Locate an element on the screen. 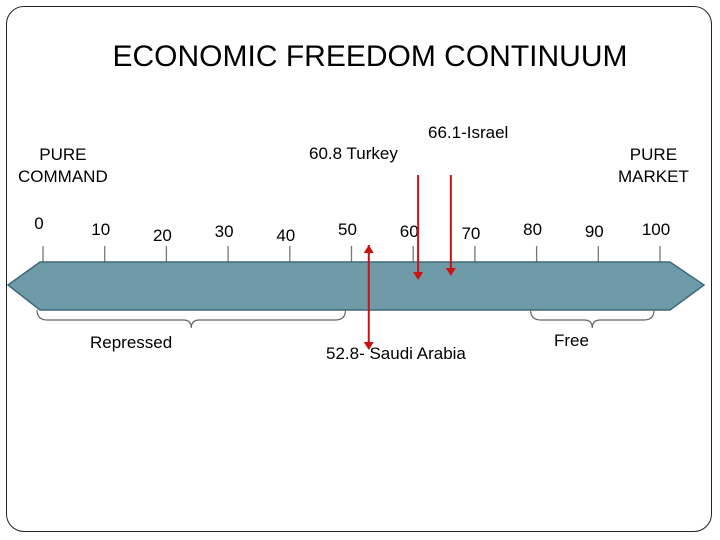 The image size is (720, 540). range-brace-group is located at coordinates (345, 319).